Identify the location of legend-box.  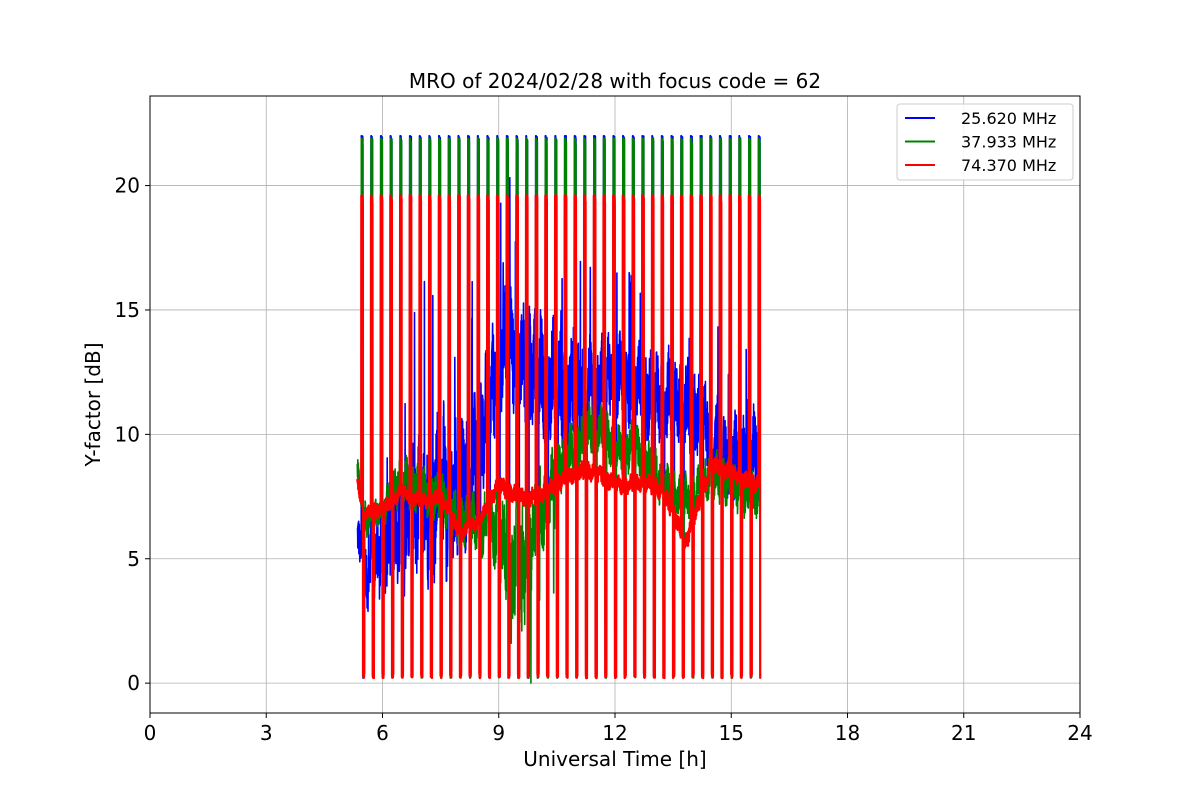
(985, 142).